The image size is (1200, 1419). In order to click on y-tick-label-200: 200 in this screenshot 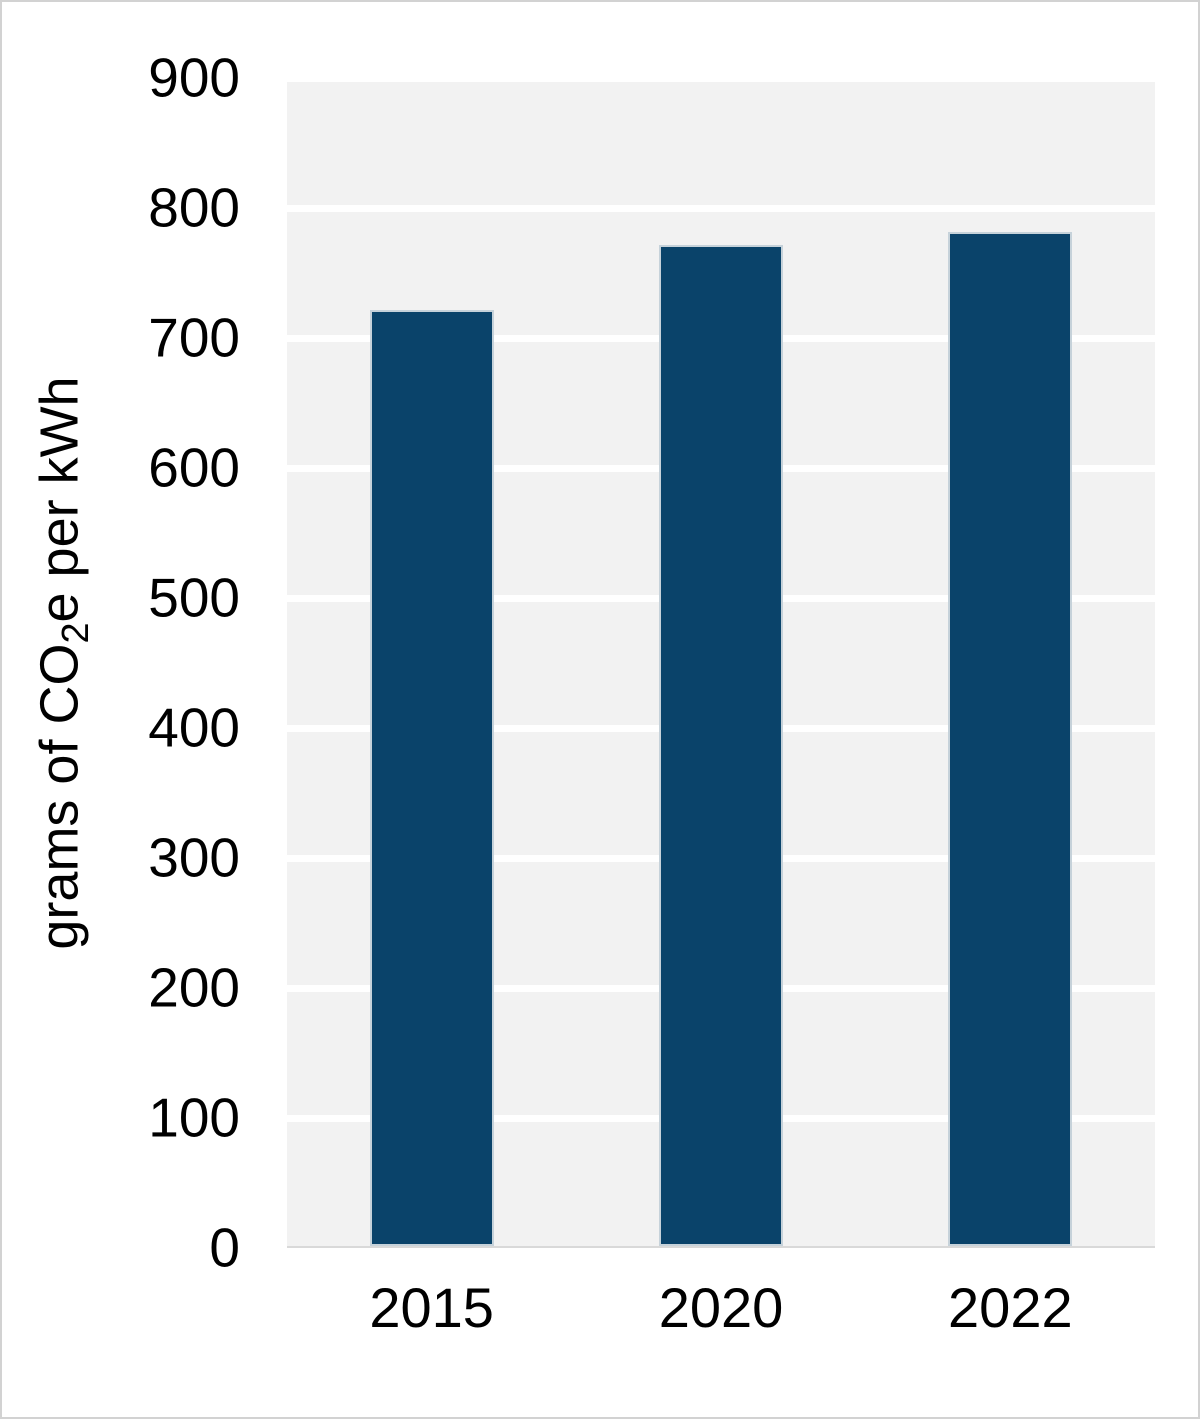, I will do `click(194, 987)`.